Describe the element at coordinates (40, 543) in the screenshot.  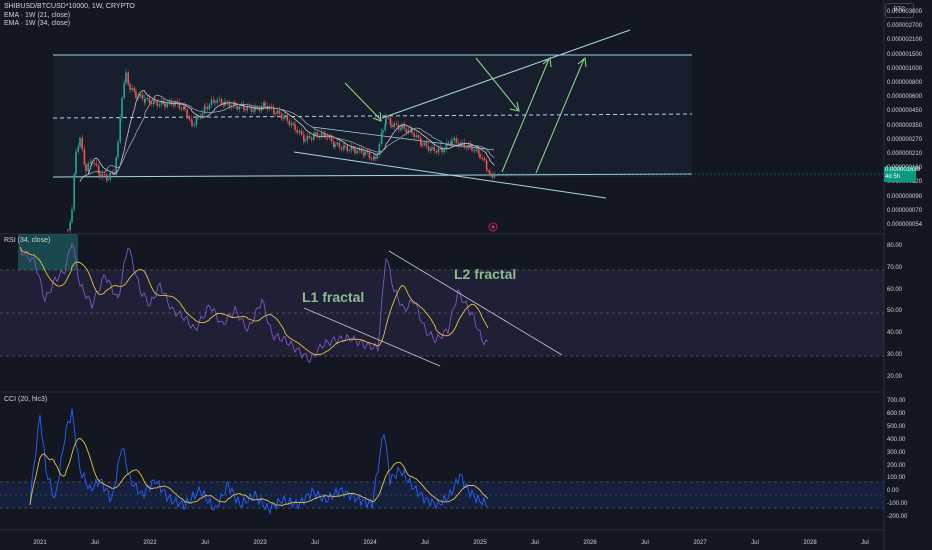
I see `time-axis-tick: 2021` at that location.